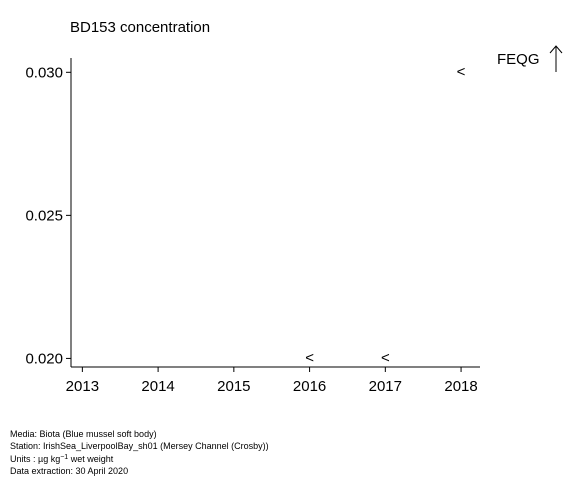 This screenshot has height=480, width=580. I want to click on y-tick-label: 0.030, so click(44, 72).